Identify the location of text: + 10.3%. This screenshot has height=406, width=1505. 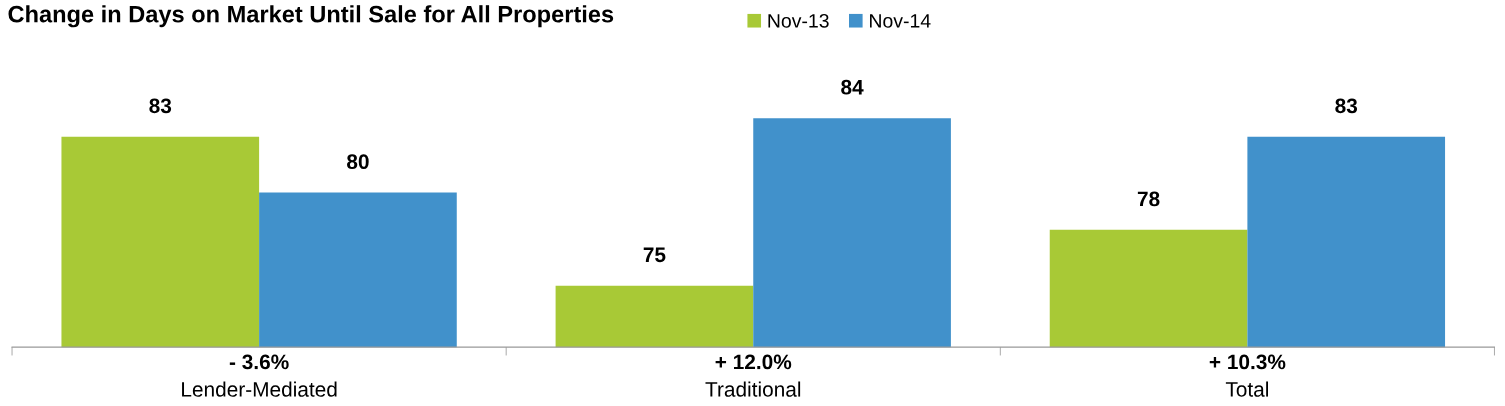
(1247, 362).